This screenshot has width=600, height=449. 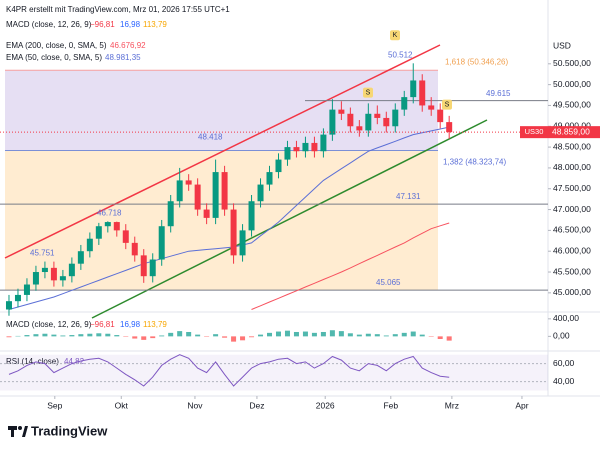 What do you see at coordinates (256, 405) in the screenshot?
I see `x-tick-label: Dez` at bounding box center [256, 405].